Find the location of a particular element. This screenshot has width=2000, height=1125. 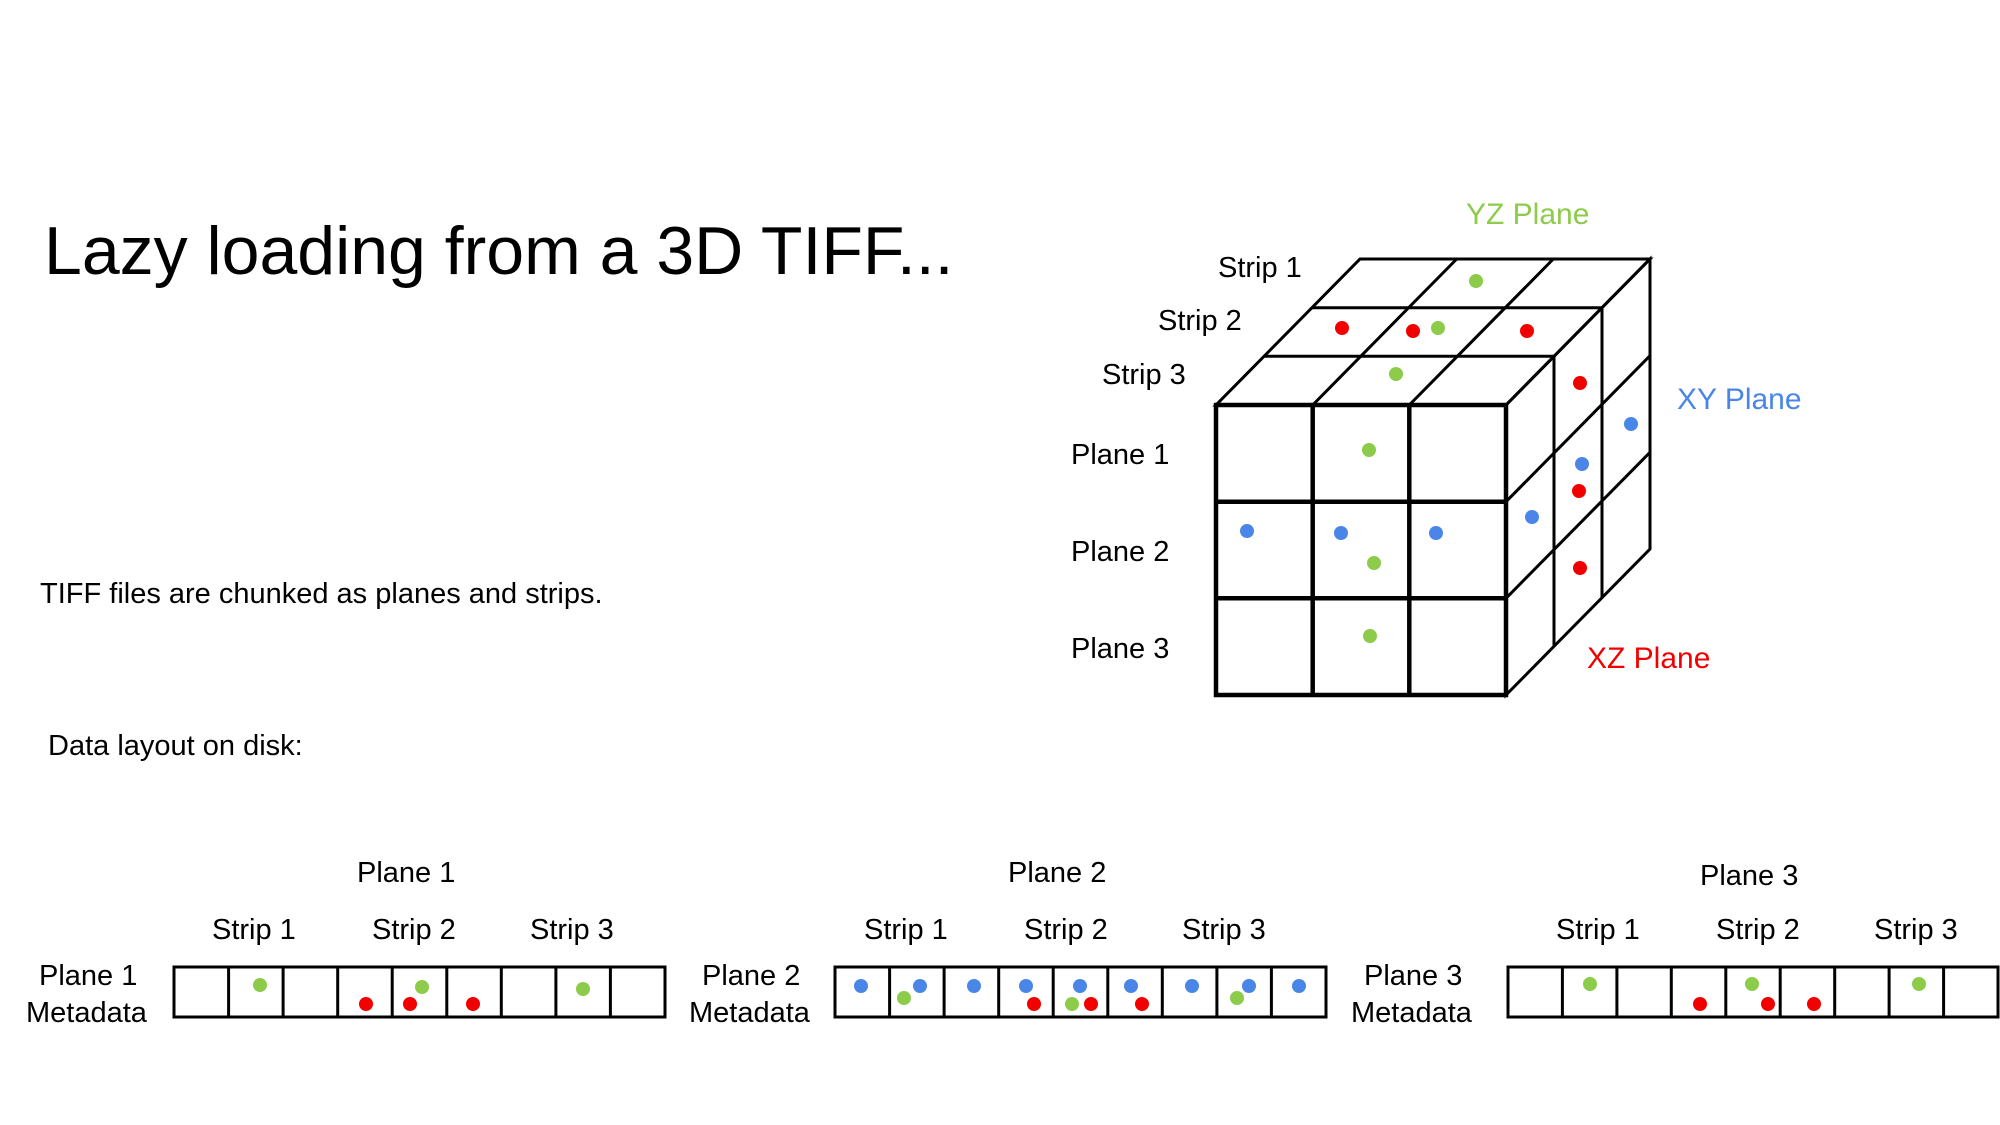

metadata-label: Plane 3 is located at coordinates (1413, 976).